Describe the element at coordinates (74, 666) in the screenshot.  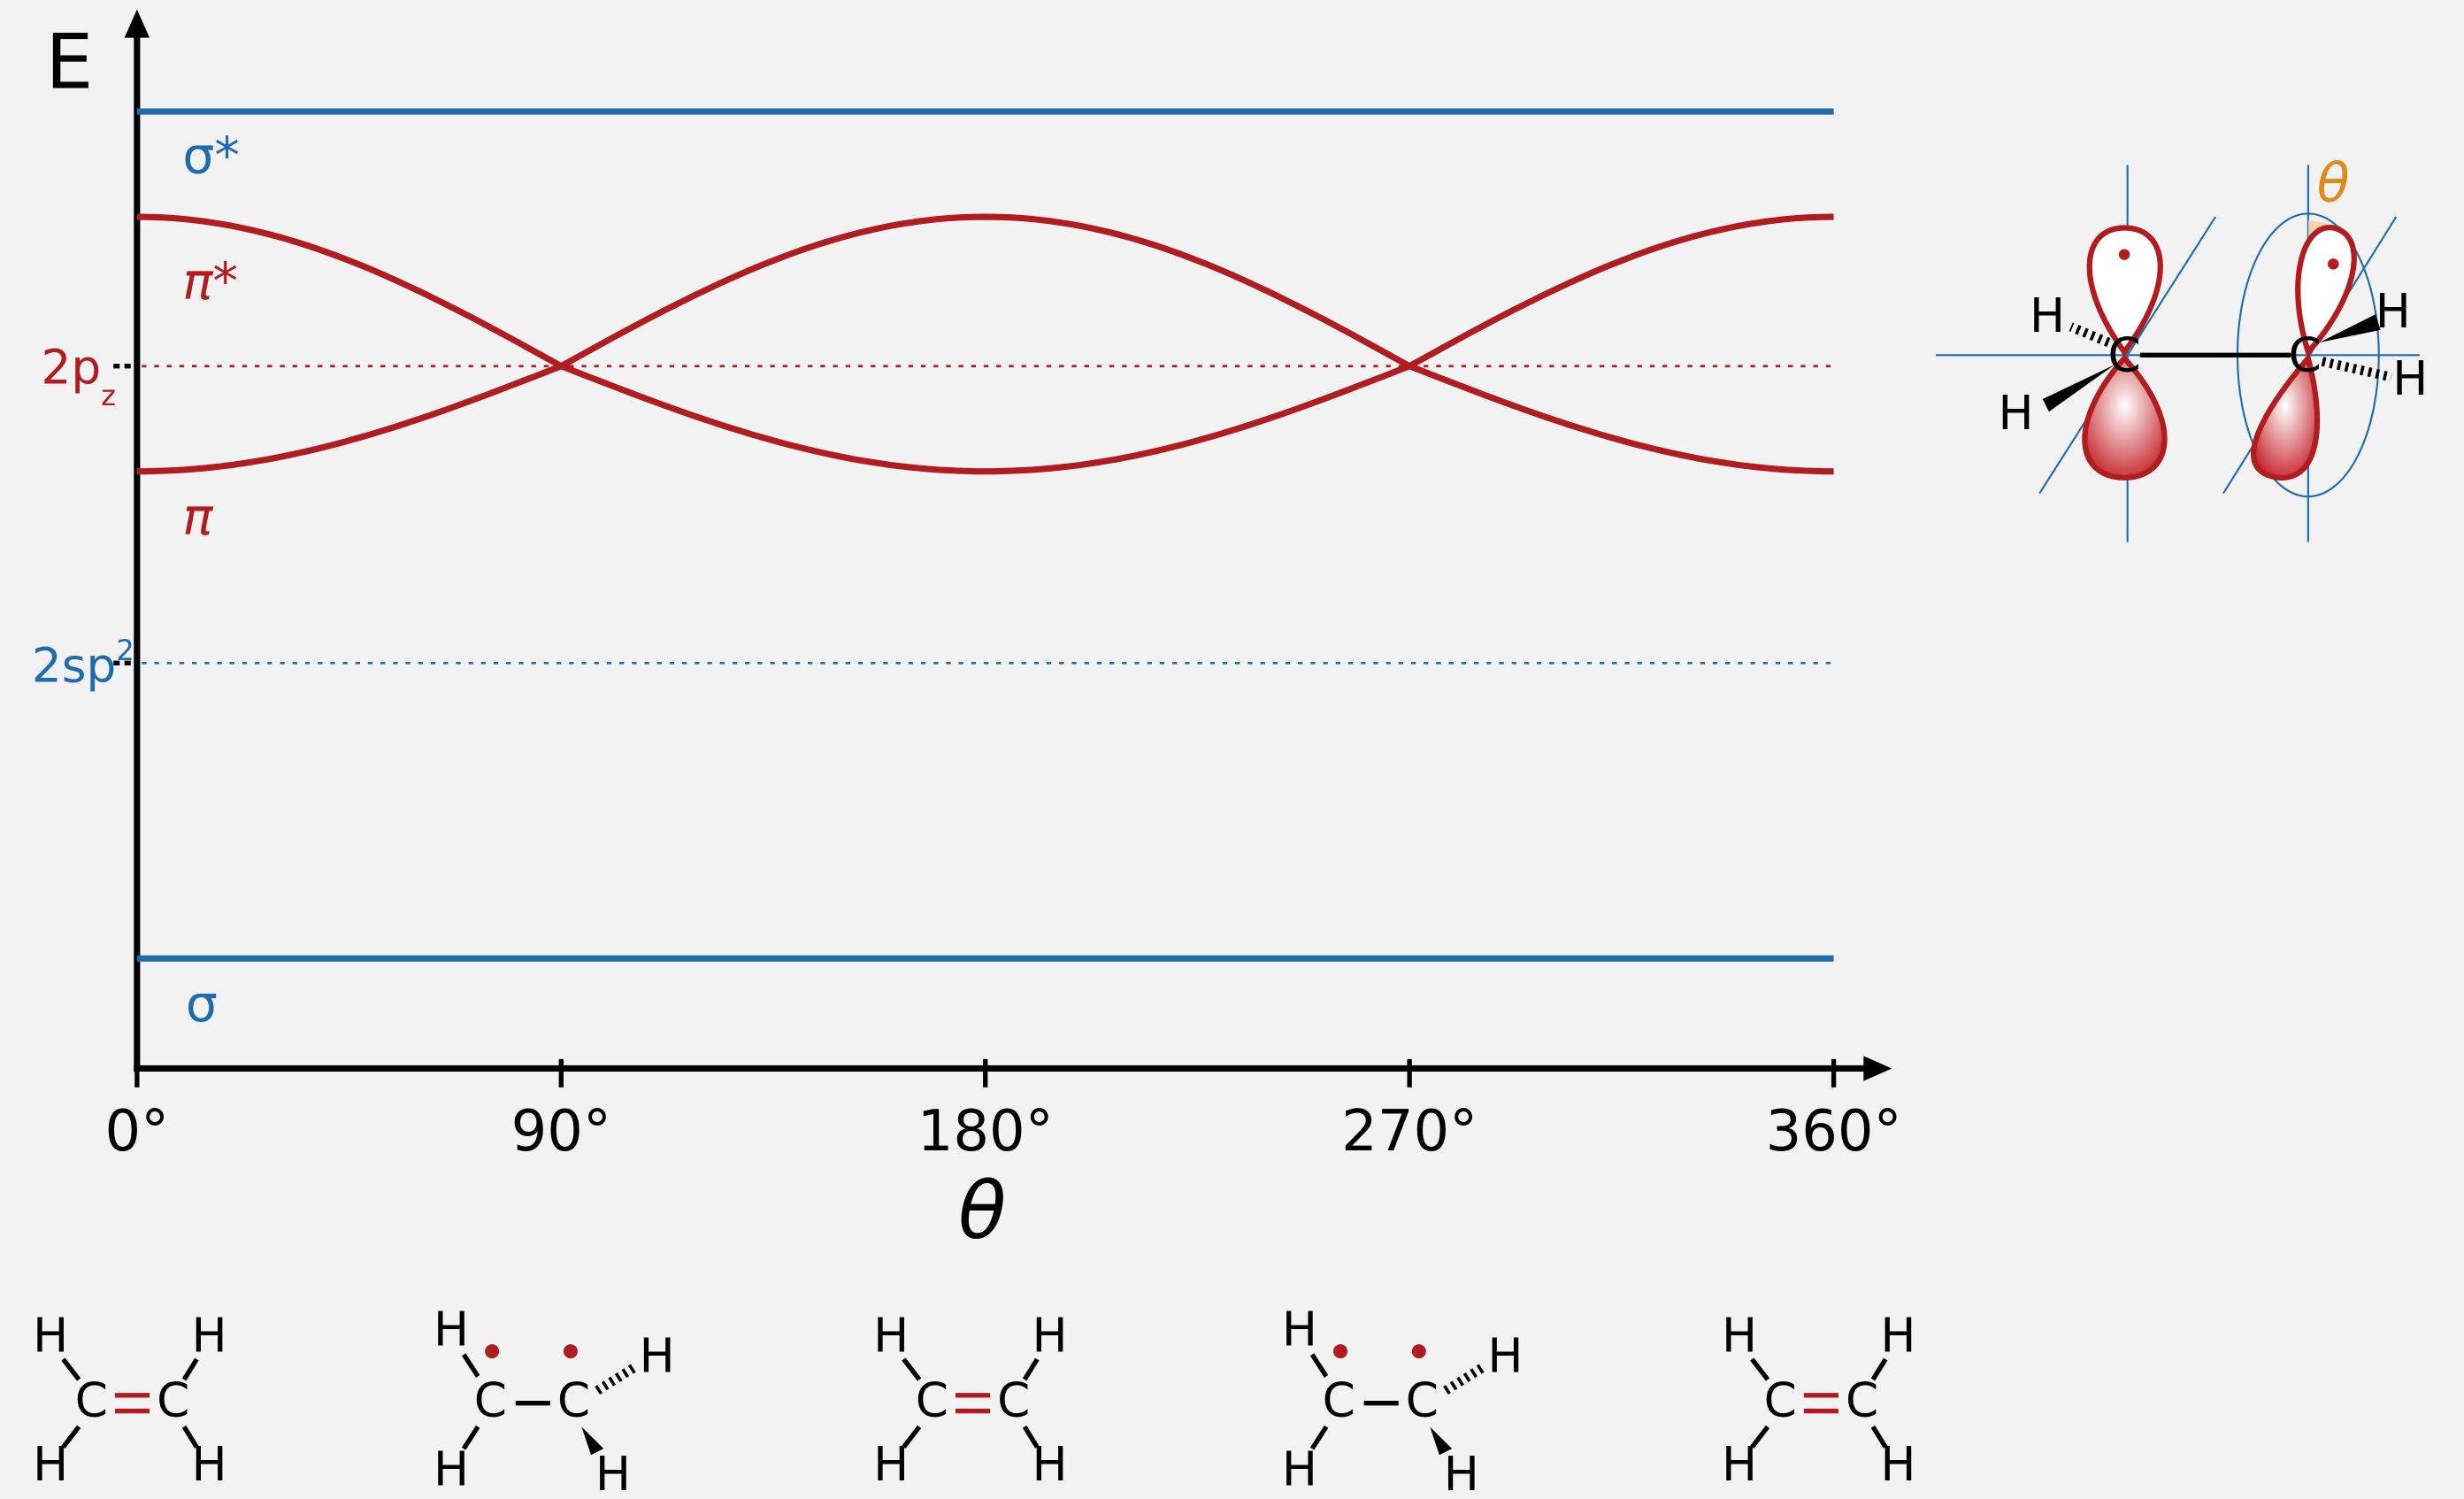
I see `sp2-base: 2sp` at that location.